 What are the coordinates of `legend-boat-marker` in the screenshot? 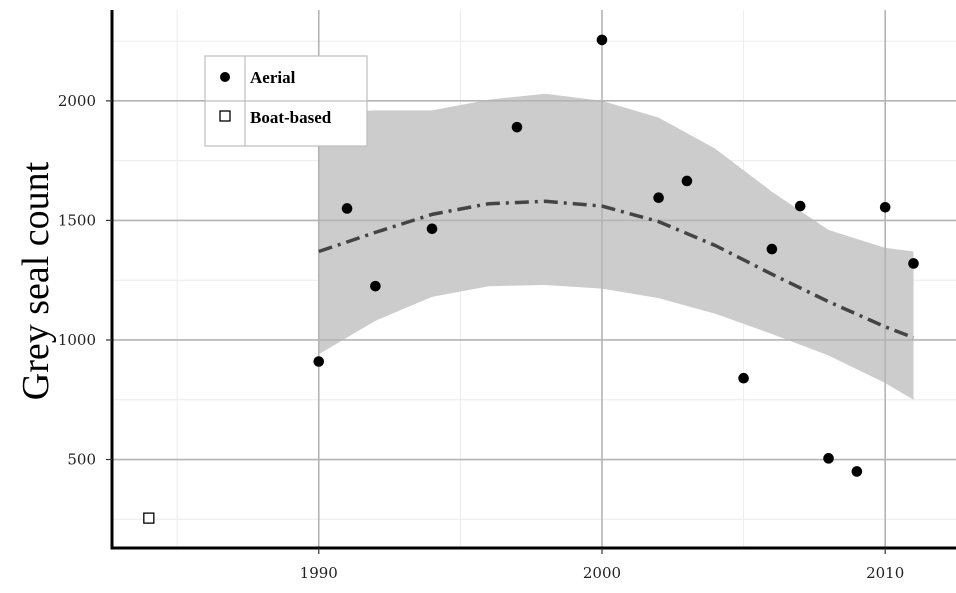 It's located at (225, 116).